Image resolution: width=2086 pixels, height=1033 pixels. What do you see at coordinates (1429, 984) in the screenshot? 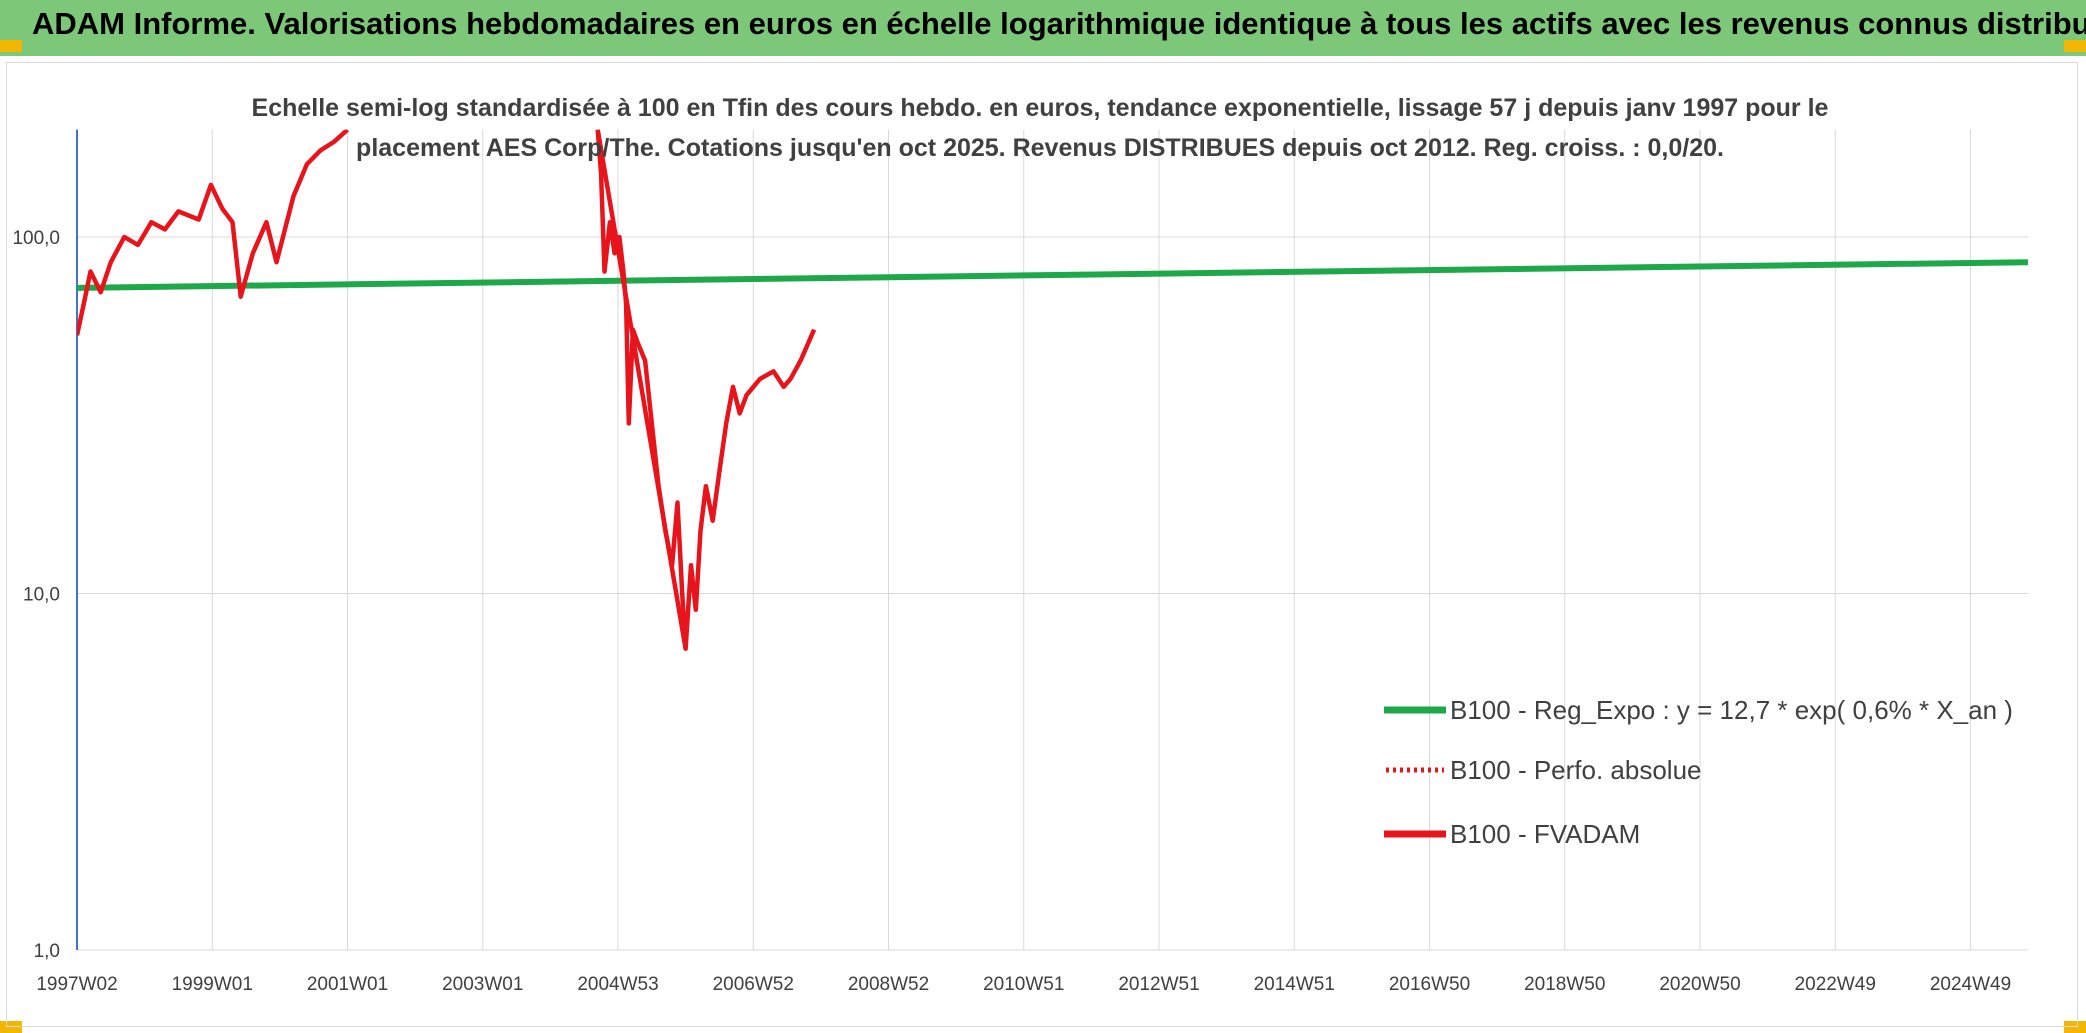
I see `x-tick-label: 2016W50` at bounding box center [1429, 984].